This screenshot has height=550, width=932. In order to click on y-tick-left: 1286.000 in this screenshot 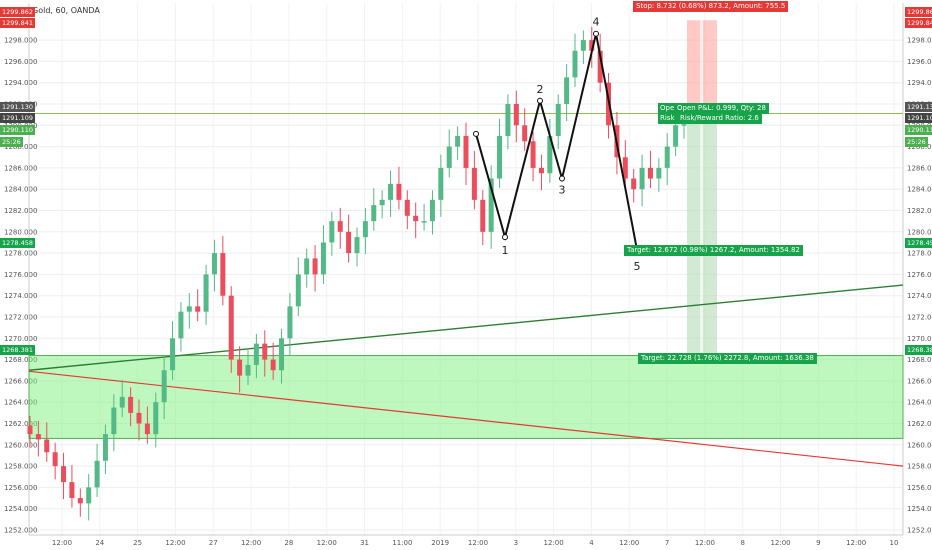, I will do `click(20, 168)`.